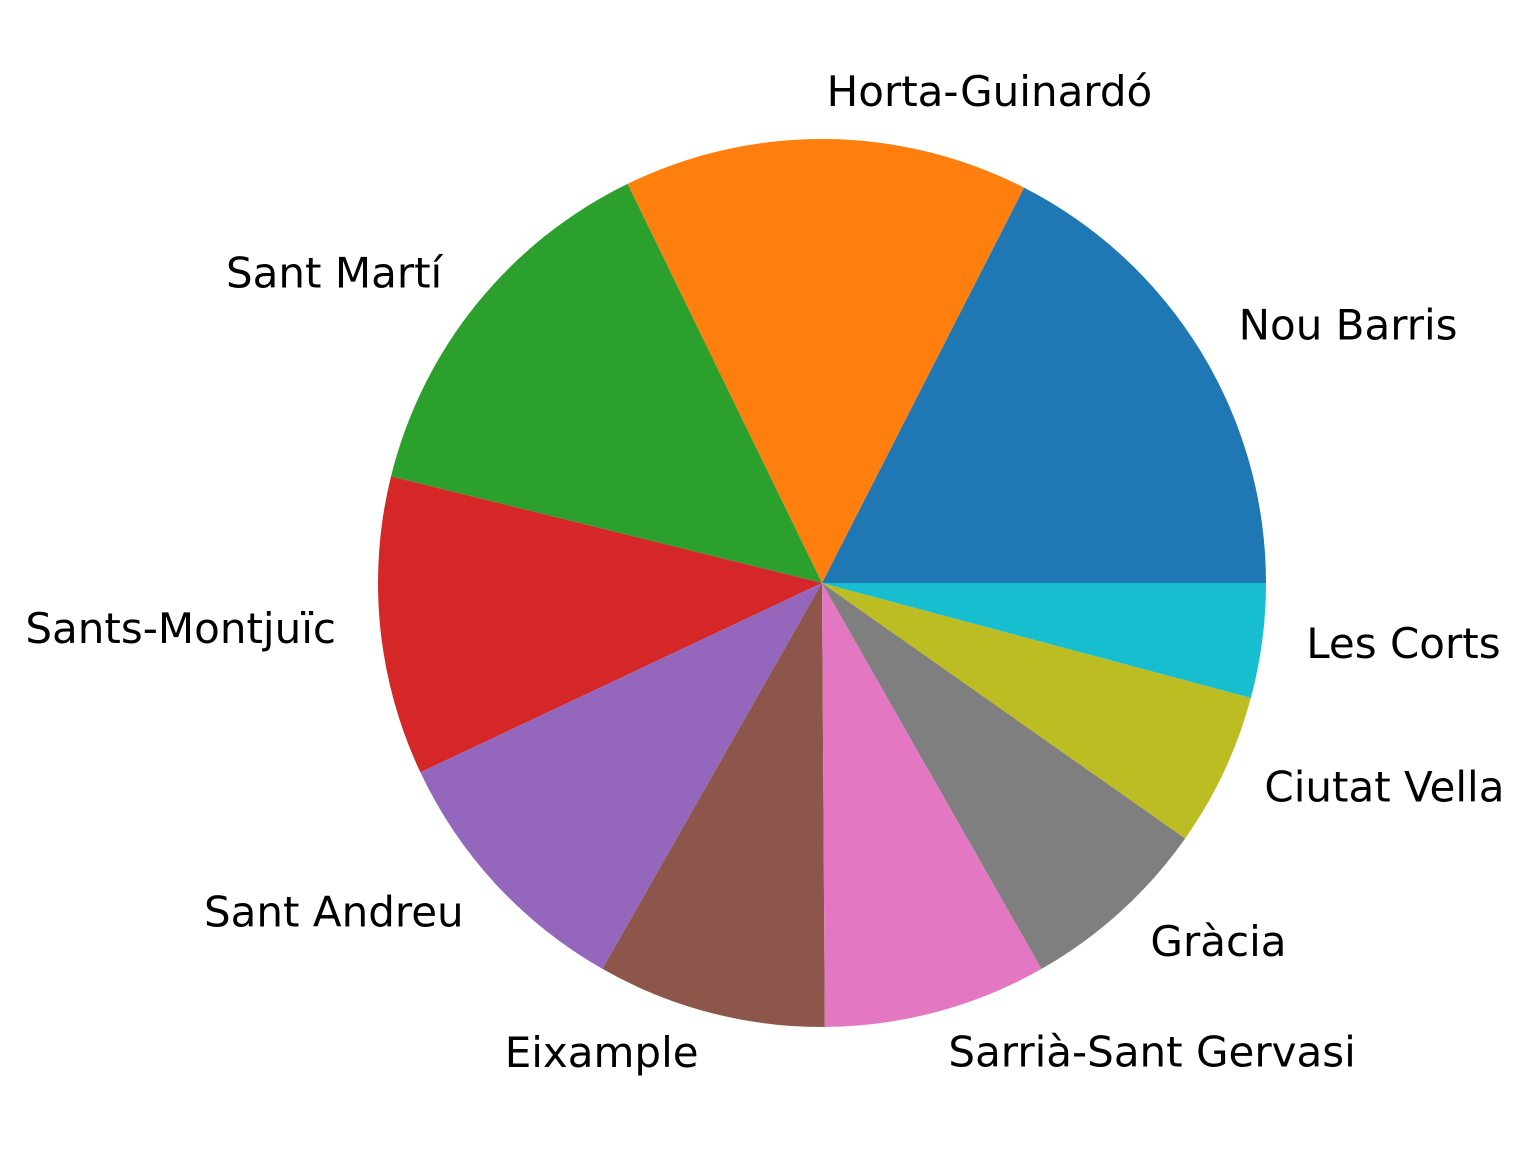 The image size is (1533, 1168). I want to click on pie-slice-gracia, so click(1004, 776).